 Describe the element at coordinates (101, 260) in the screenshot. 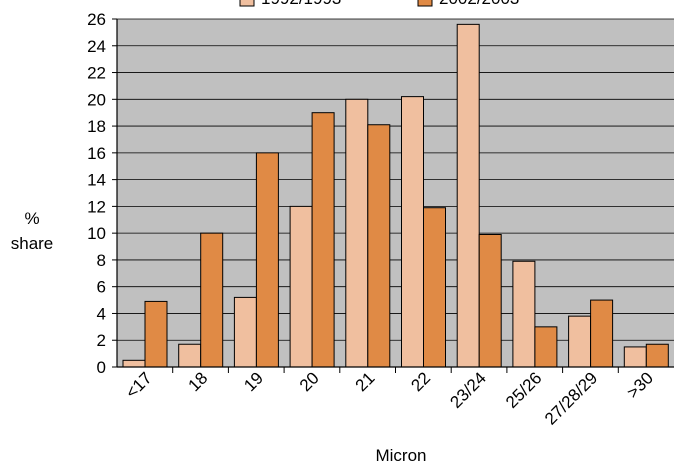

I see `y-tick-label: 8` at that location.